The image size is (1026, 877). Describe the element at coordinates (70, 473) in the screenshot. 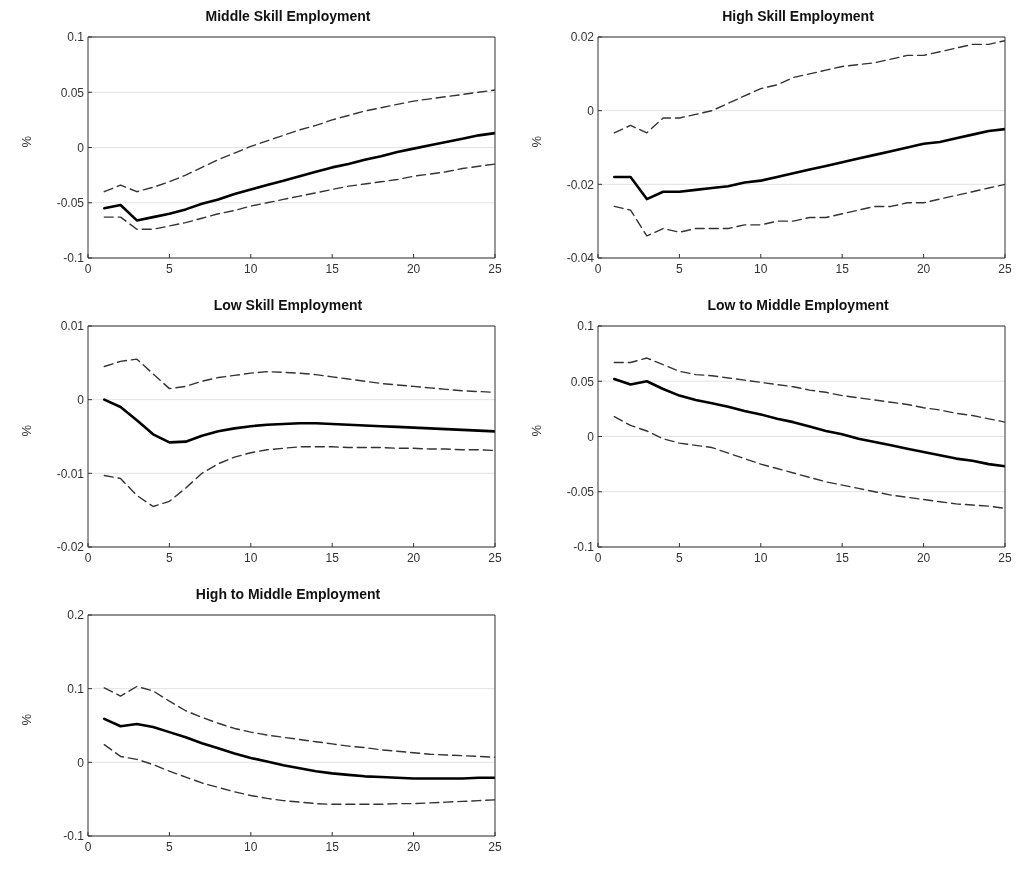

I see `y-tick-label: -0.01` at that location.